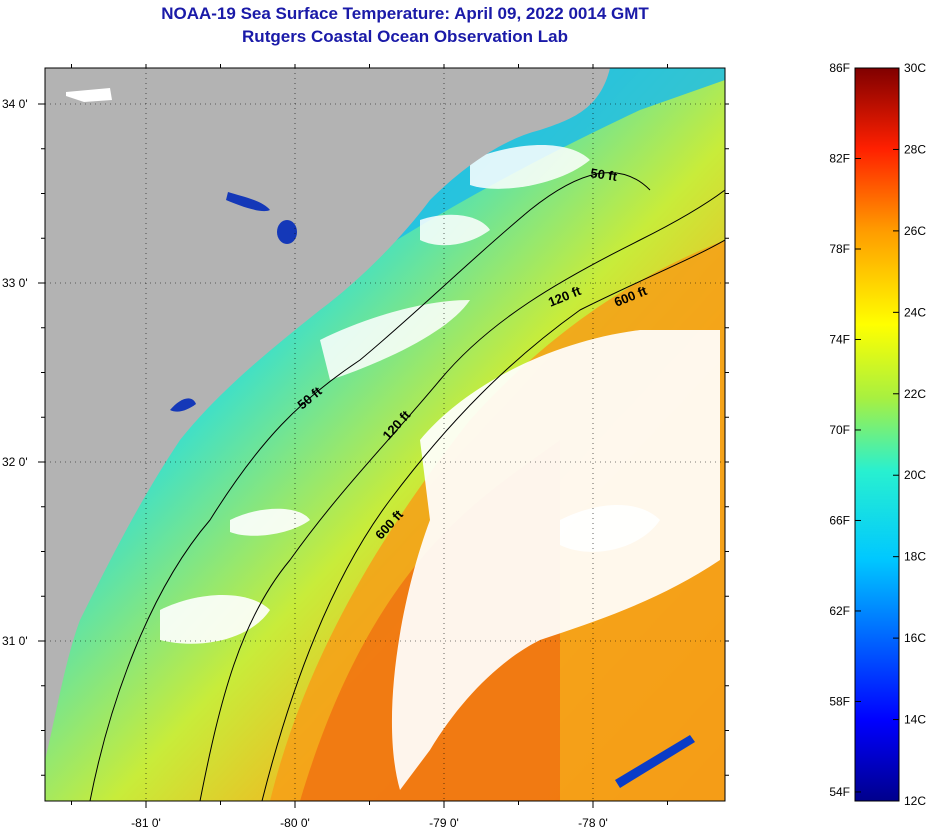  Describe the element at coordinates (839, 158) in the screenshot. I see `colorbar-label-f: 82F` at that location.